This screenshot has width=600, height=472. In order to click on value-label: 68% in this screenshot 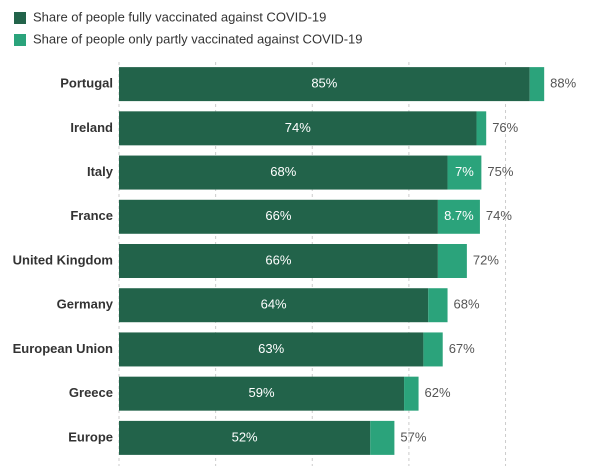, I will do `click(283, 171)`.